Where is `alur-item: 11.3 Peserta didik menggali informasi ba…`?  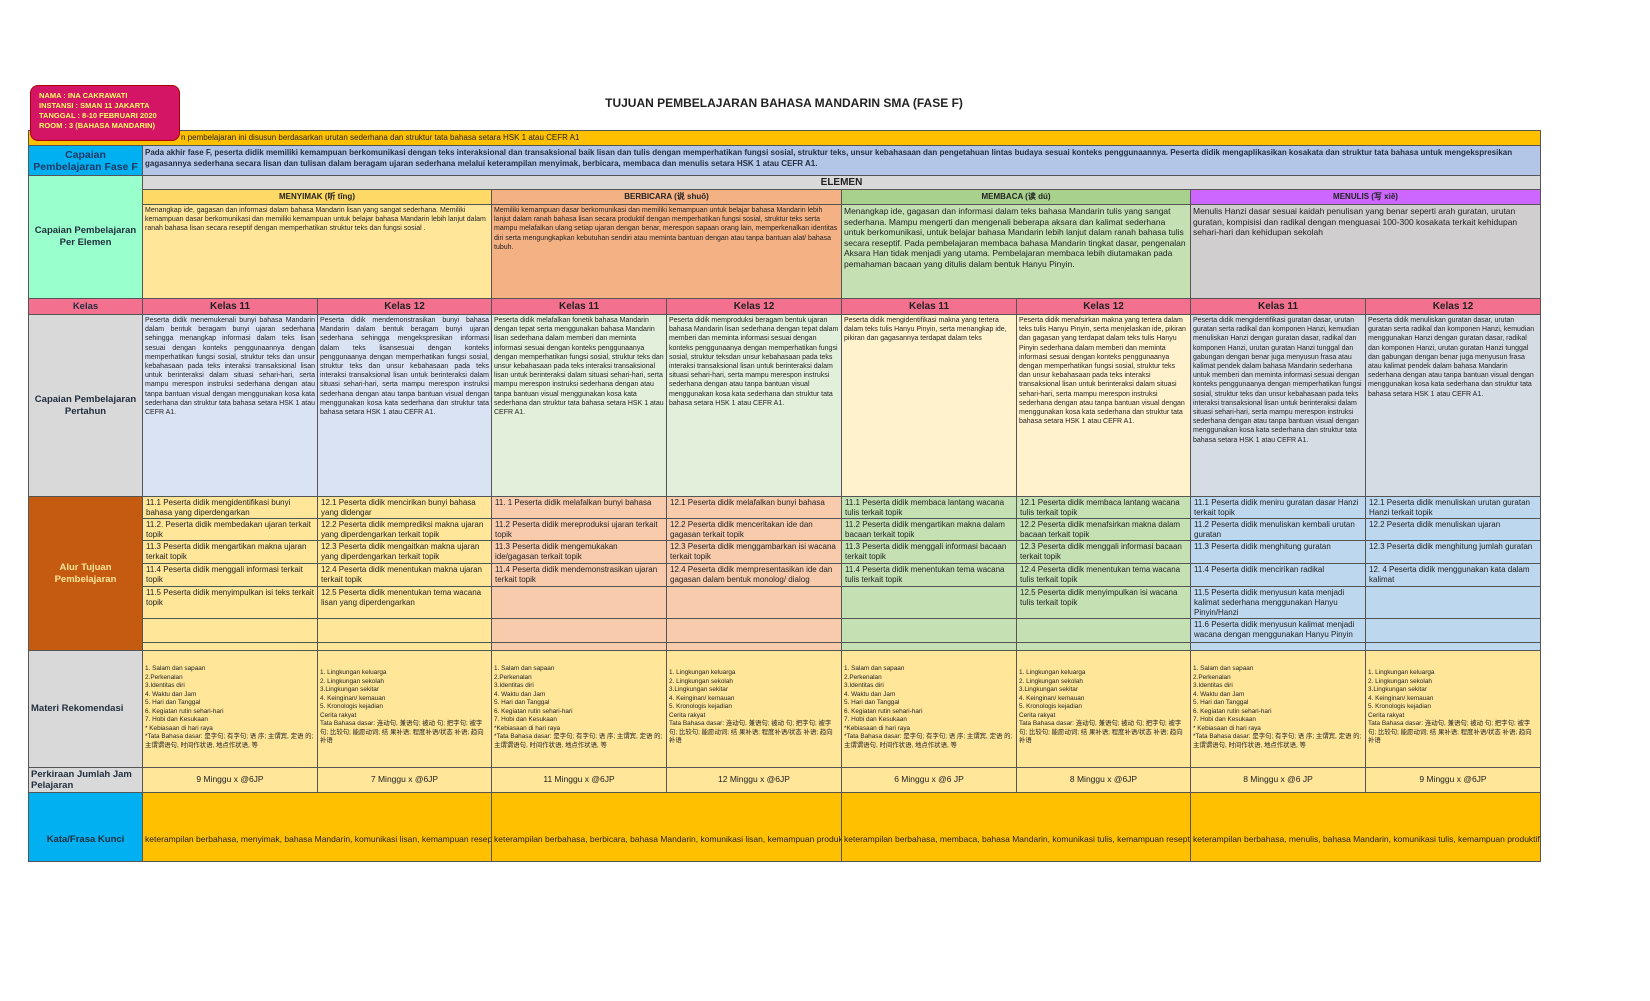
alur-item: 11.3 Peserta didik menggali informasi ba… is located at coordinates (929, 552).